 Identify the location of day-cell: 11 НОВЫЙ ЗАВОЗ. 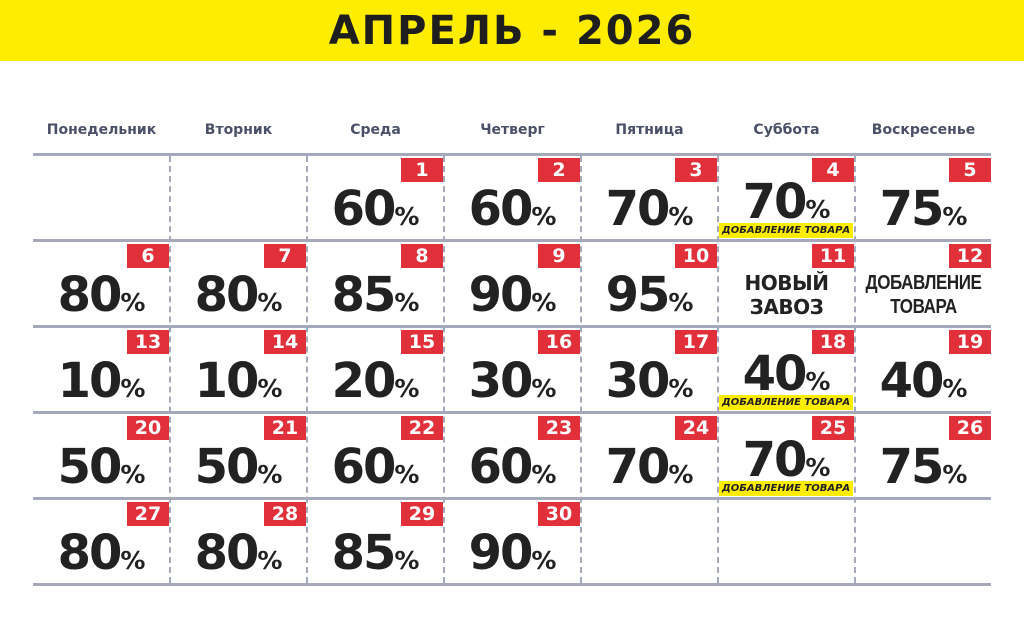
(786, 283).